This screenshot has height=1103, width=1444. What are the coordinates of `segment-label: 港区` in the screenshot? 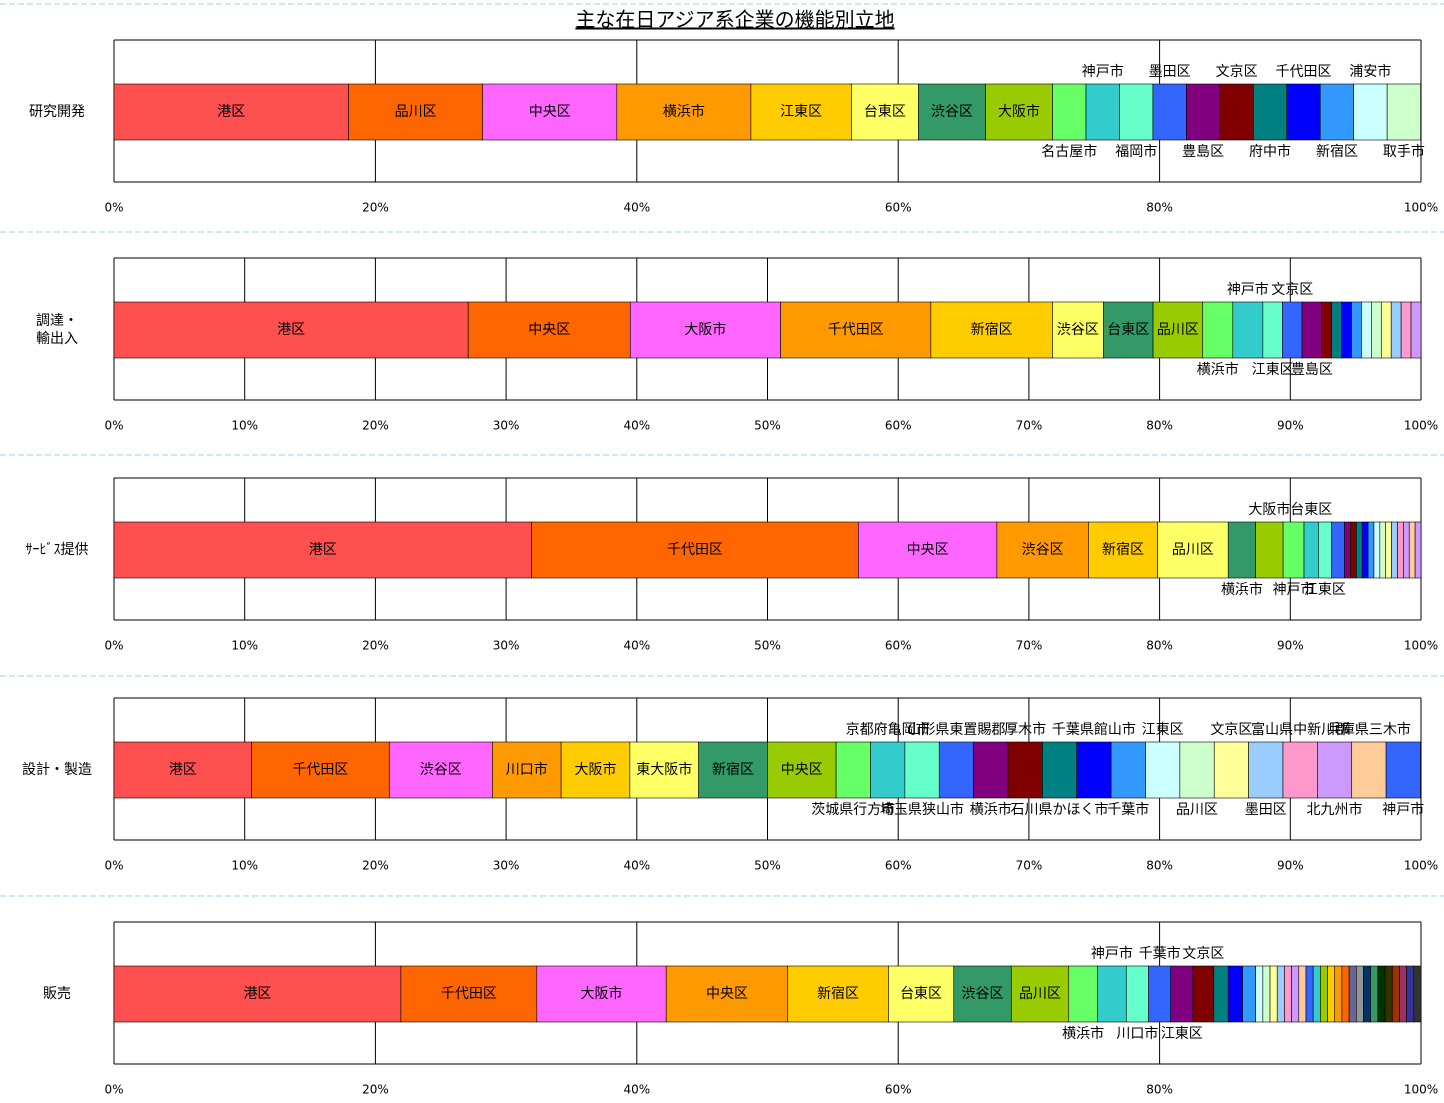 It's located at (183, 770).